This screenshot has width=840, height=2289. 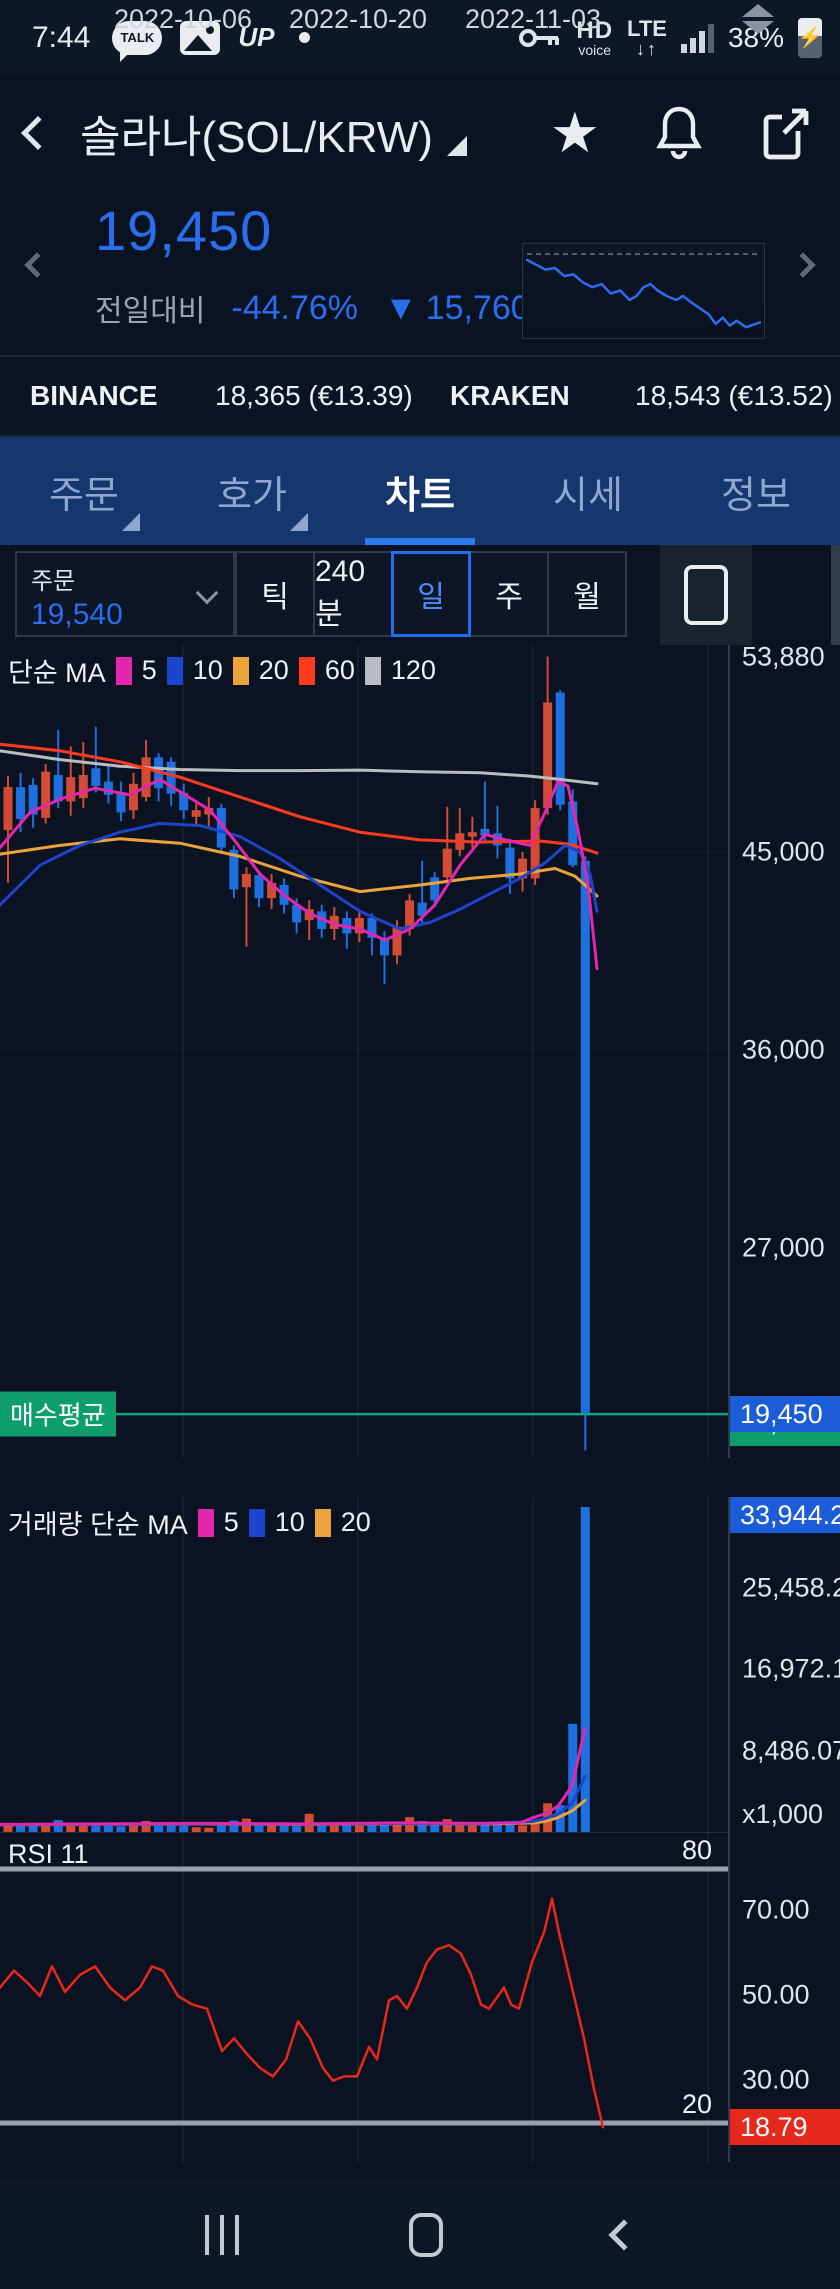 I want to click on axis-resize-arrows-icon, so click(x=758, y=19).